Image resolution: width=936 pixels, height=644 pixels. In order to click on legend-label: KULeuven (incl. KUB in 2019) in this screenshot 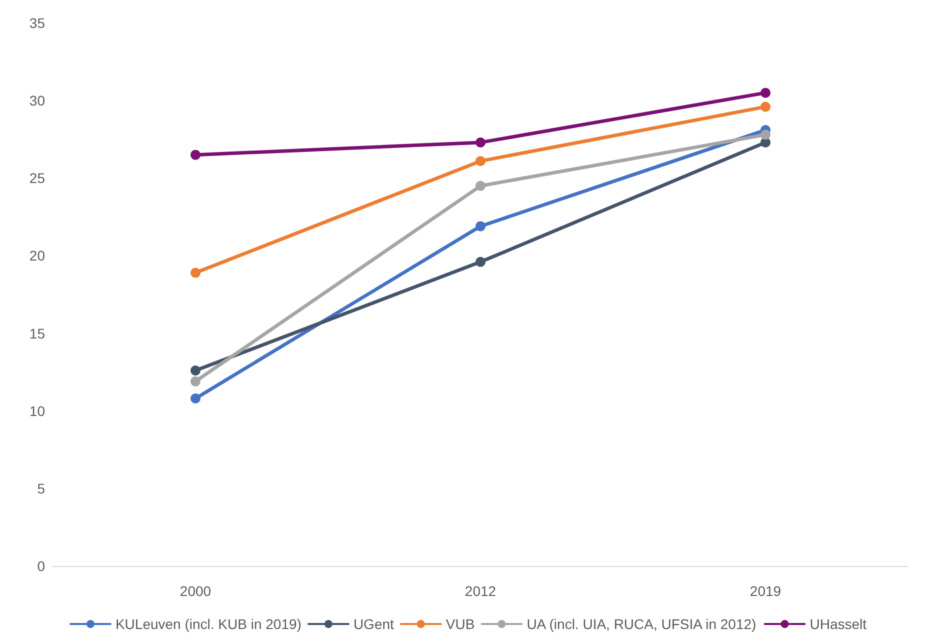, I will do `click(208, 624)`.